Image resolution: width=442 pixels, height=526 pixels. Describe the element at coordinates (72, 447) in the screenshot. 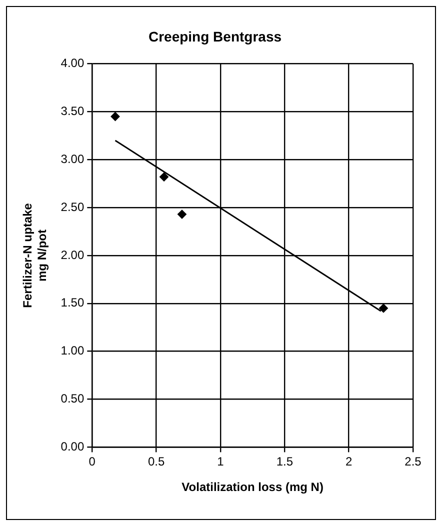

I see `y-tick-label: 0.00` at that location.